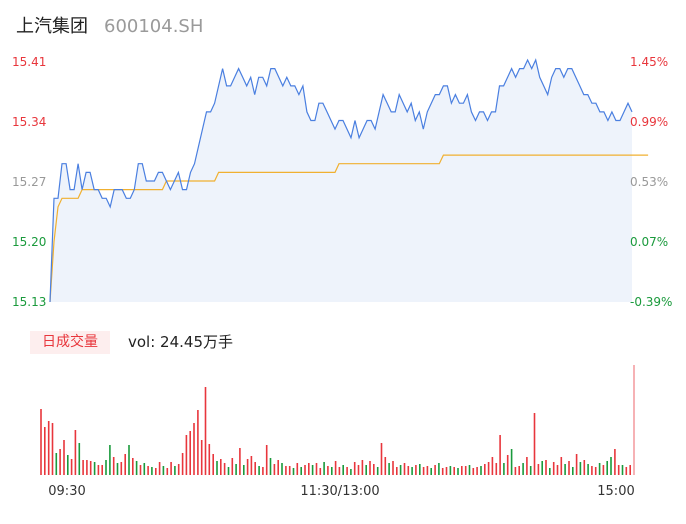  What do you see at coordinates (70, 342) in the screenshot?
I see `daily-volume-tab: 日成交量` at bounding box center [70, 342].